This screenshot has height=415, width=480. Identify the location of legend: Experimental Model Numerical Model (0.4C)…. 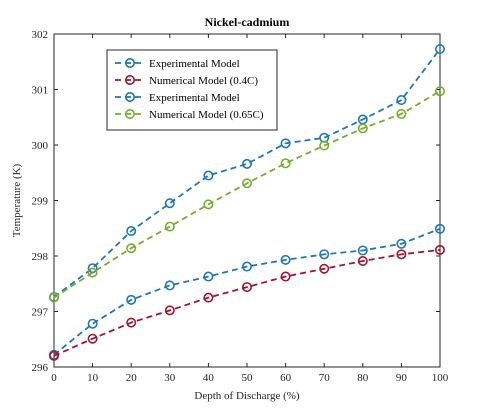
(192, 90).